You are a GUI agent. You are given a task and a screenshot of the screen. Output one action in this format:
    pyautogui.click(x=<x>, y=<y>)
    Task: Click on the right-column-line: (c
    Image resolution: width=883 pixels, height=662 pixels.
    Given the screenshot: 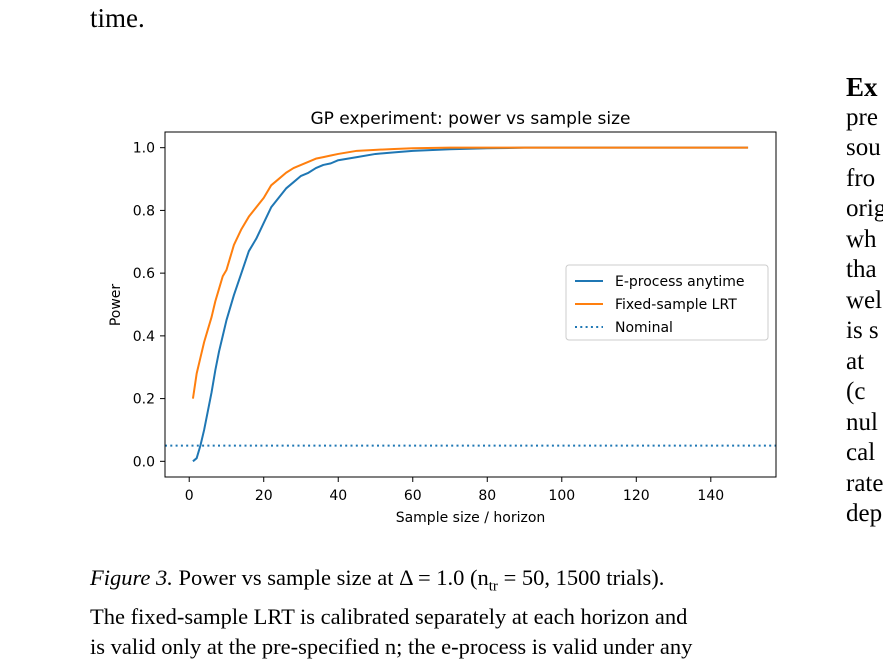 What is the action you would take?
    pyautogui.click(x=856, y=391)
    